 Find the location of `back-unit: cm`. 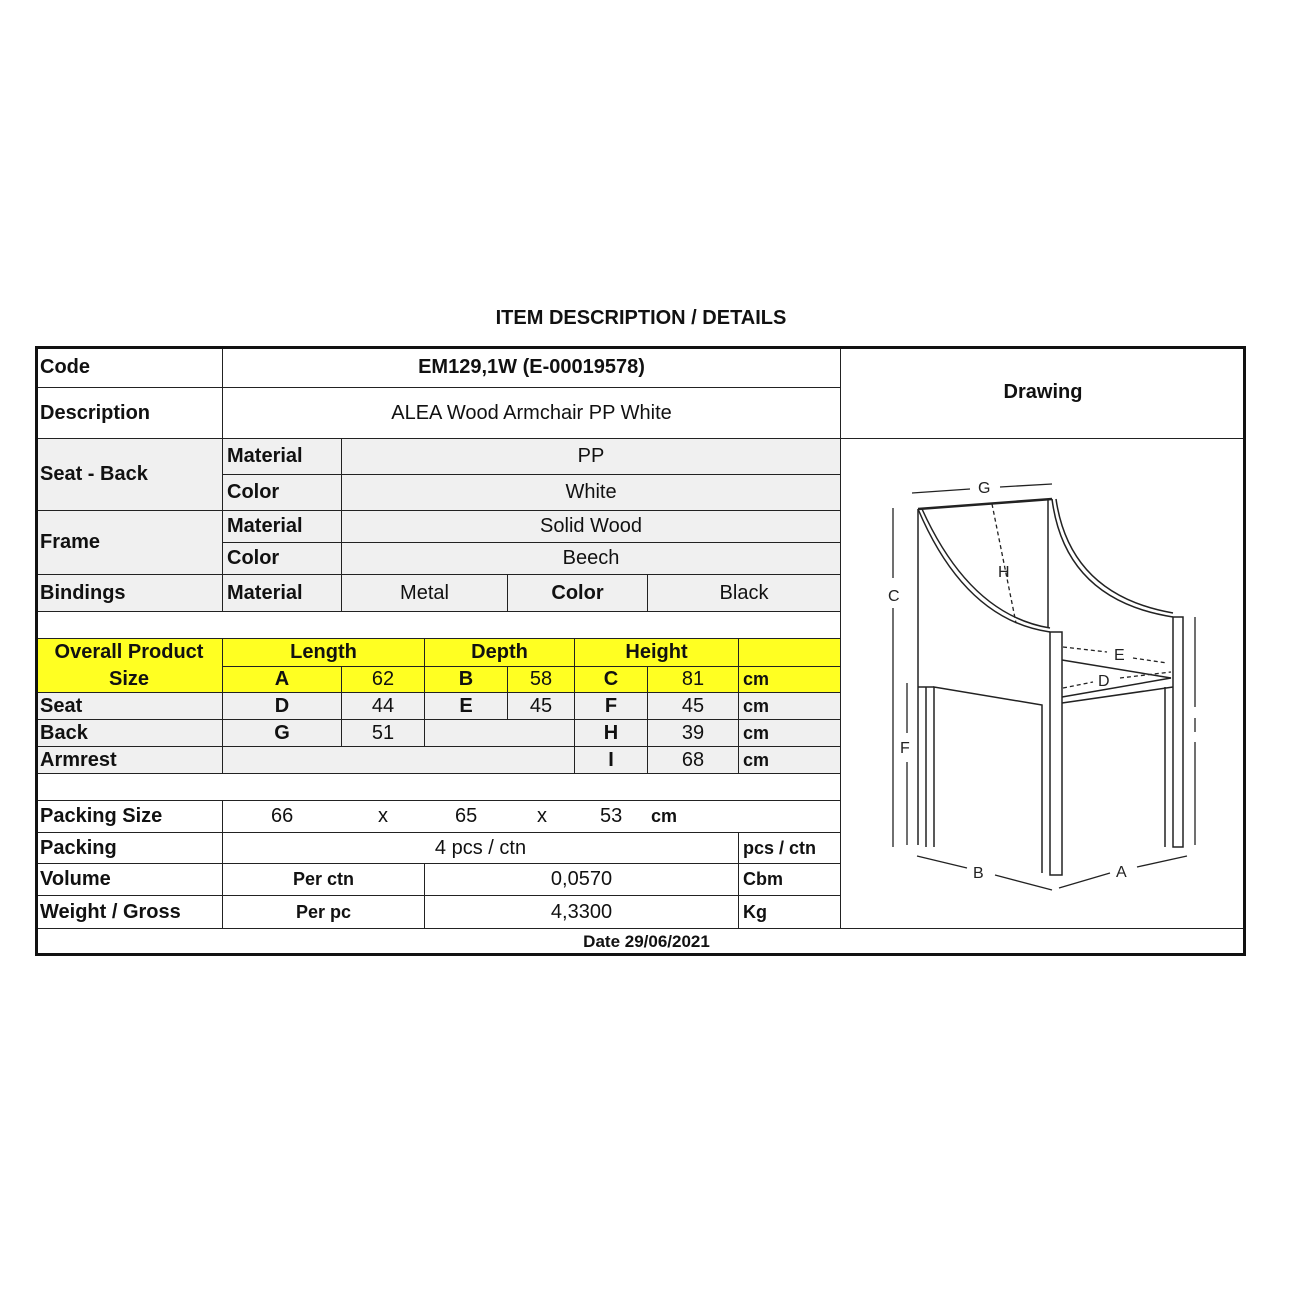

back-unit: cm is located at coordinates (789, 733).